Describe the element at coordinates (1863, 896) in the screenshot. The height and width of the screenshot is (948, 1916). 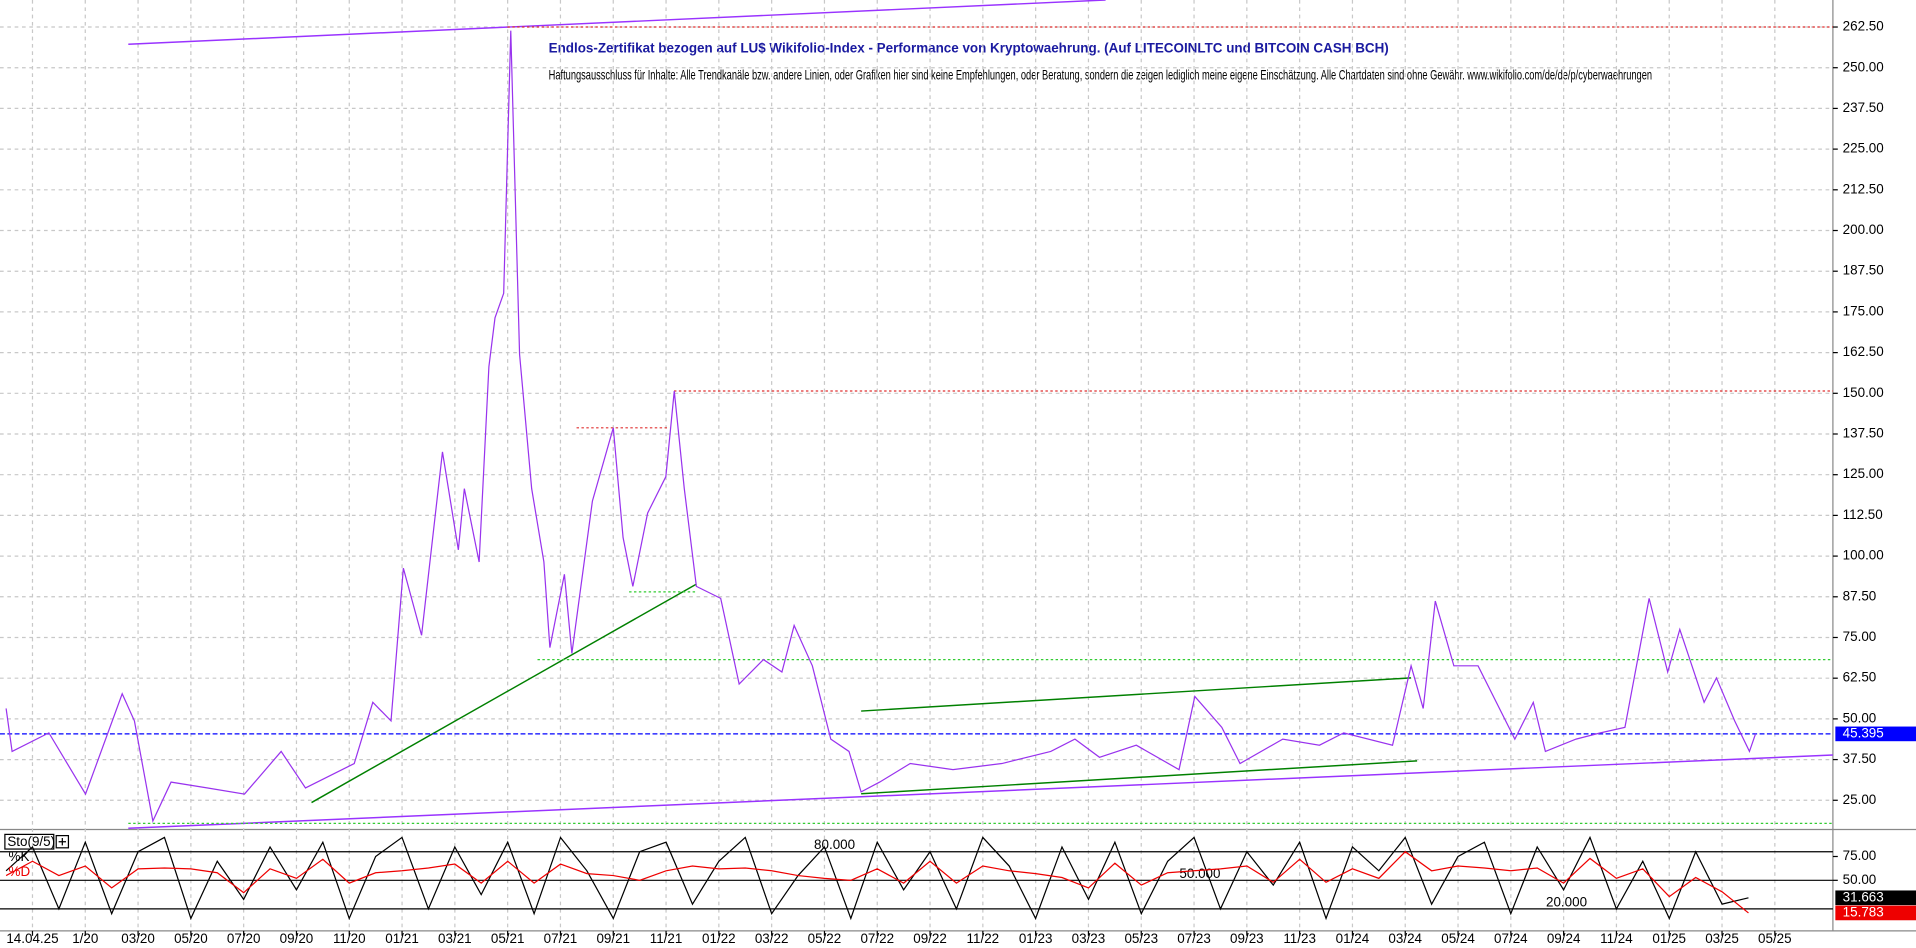
I see `last-value-label: 31.663` at that location.